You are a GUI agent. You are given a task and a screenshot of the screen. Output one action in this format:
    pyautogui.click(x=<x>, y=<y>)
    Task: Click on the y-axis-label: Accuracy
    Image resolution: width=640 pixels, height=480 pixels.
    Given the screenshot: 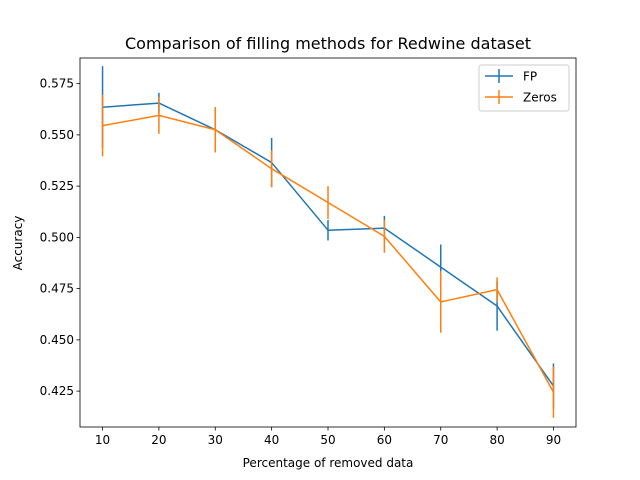 What is the action you would take?
    pyautogui.click(x=18, y=243)
    